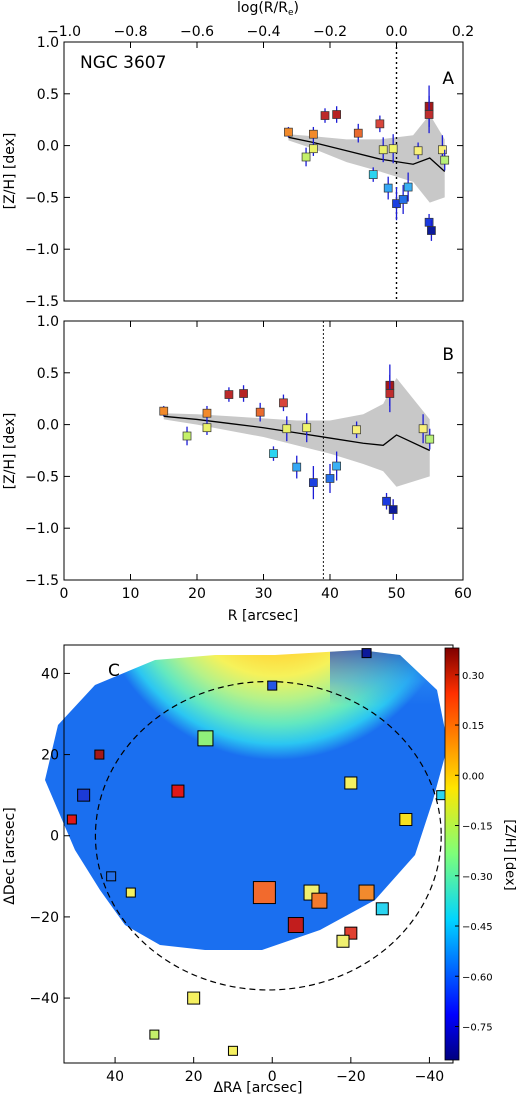  Describe the element at coordinates (397, 594) in the screenshot. I see `x-tick-label: 50` at that location.